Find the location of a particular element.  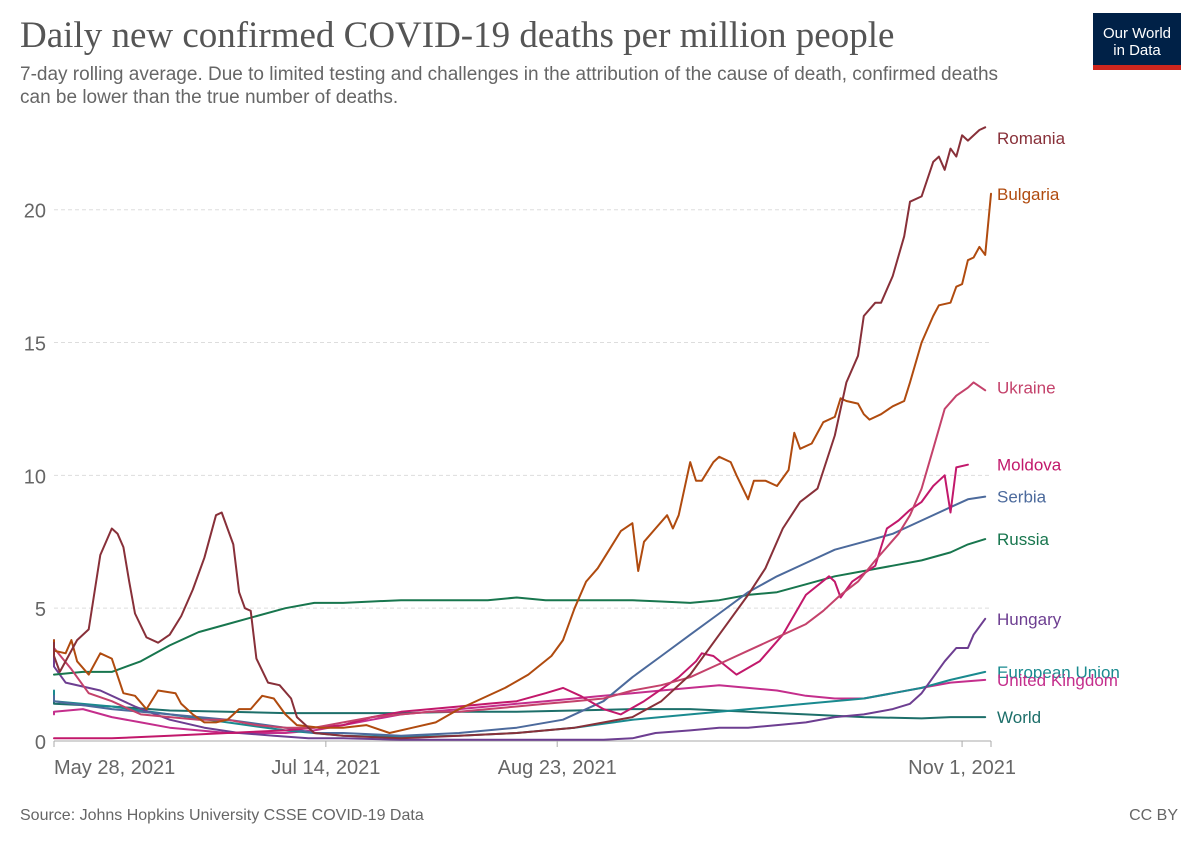

series-label-ukraine: Ukraine is located at coordinates (1026, 388).